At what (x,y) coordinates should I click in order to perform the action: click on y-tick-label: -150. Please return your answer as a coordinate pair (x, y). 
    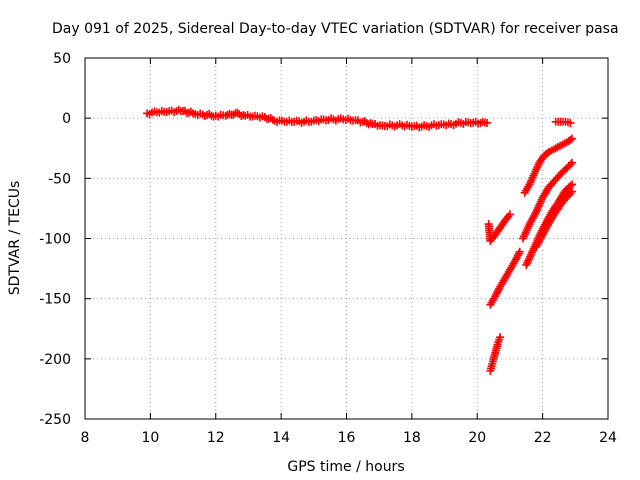
    Looking at the image, I should click on (55, 300).